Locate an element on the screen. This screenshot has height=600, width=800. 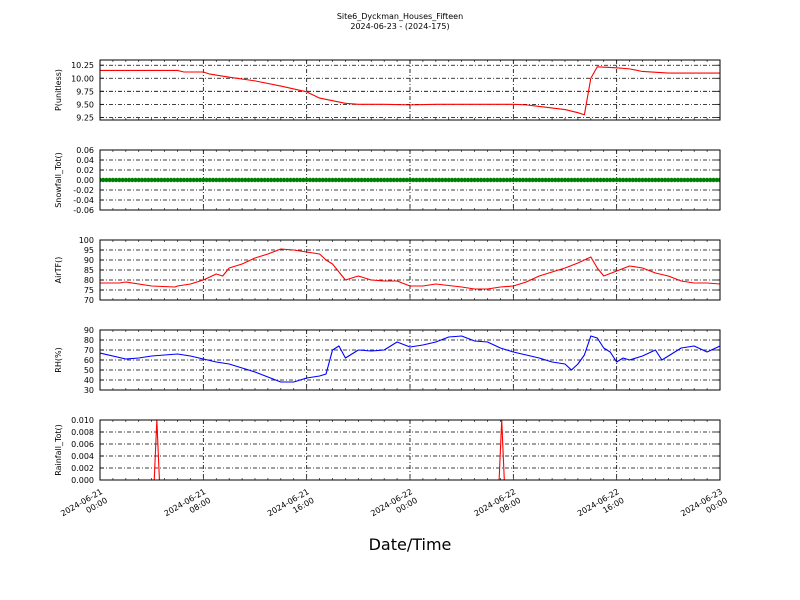
y-tick-label: 60 is located at coordinates (89, 360).